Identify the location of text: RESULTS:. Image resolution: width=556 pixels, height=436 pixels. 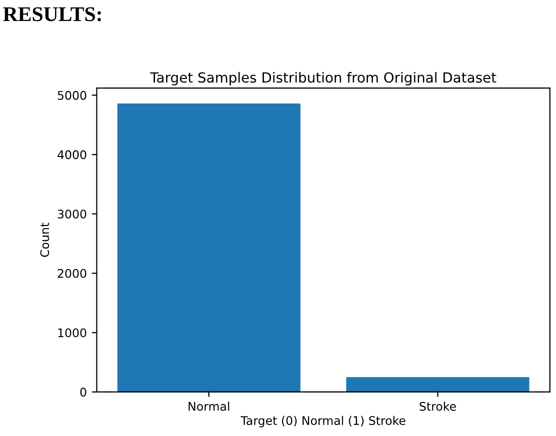
(52, 14).